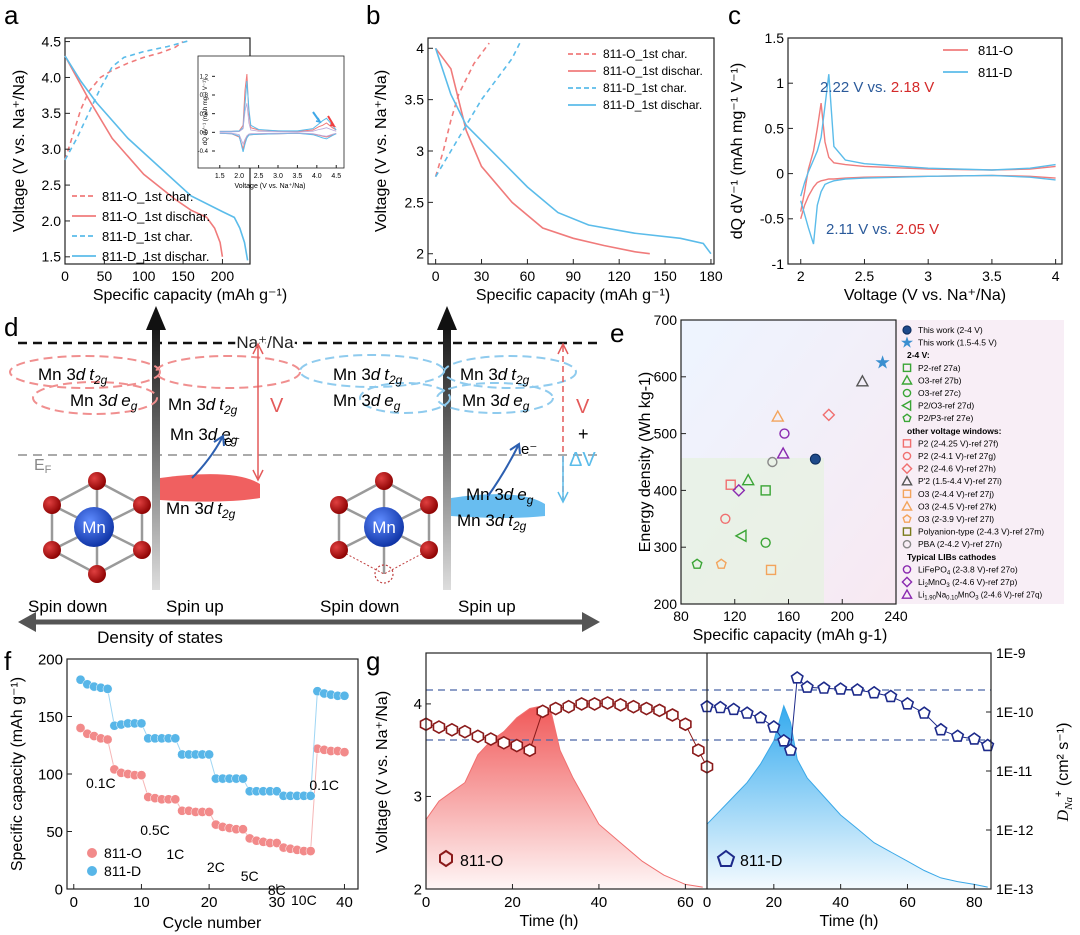  I want to click on y-tick-label: -0.5, so click(772, 219).